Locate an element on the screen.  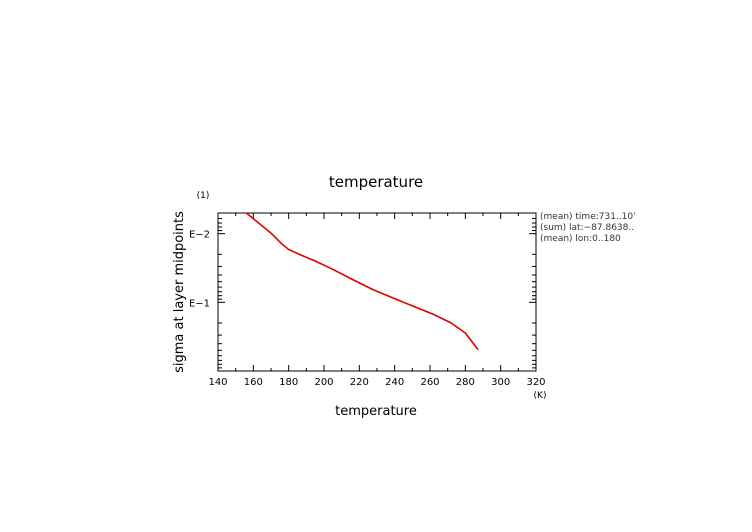
x-tick-label: 220 is located at coordinates (359, 382).